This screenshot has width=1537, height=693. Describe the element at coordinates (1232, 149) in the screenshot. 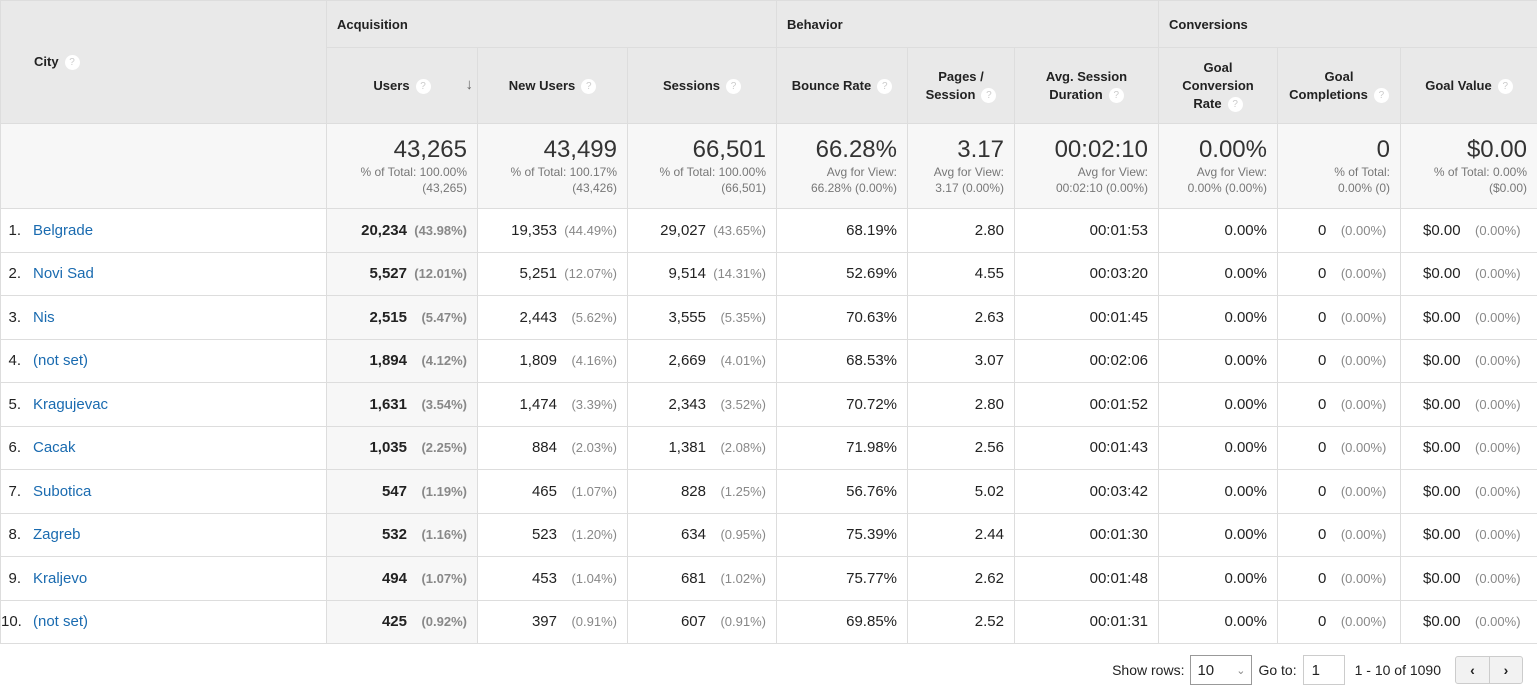

I see `total-value: 0.00%` at that location.